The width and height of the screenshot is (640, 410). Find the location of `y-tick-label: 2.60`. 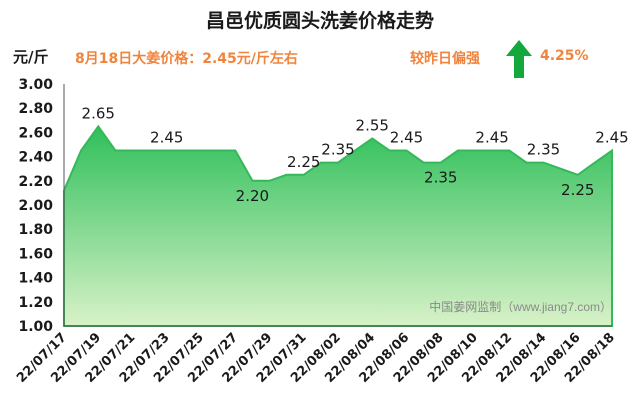

y-tick-label: 2.60 is located at coordinates (35, 133).